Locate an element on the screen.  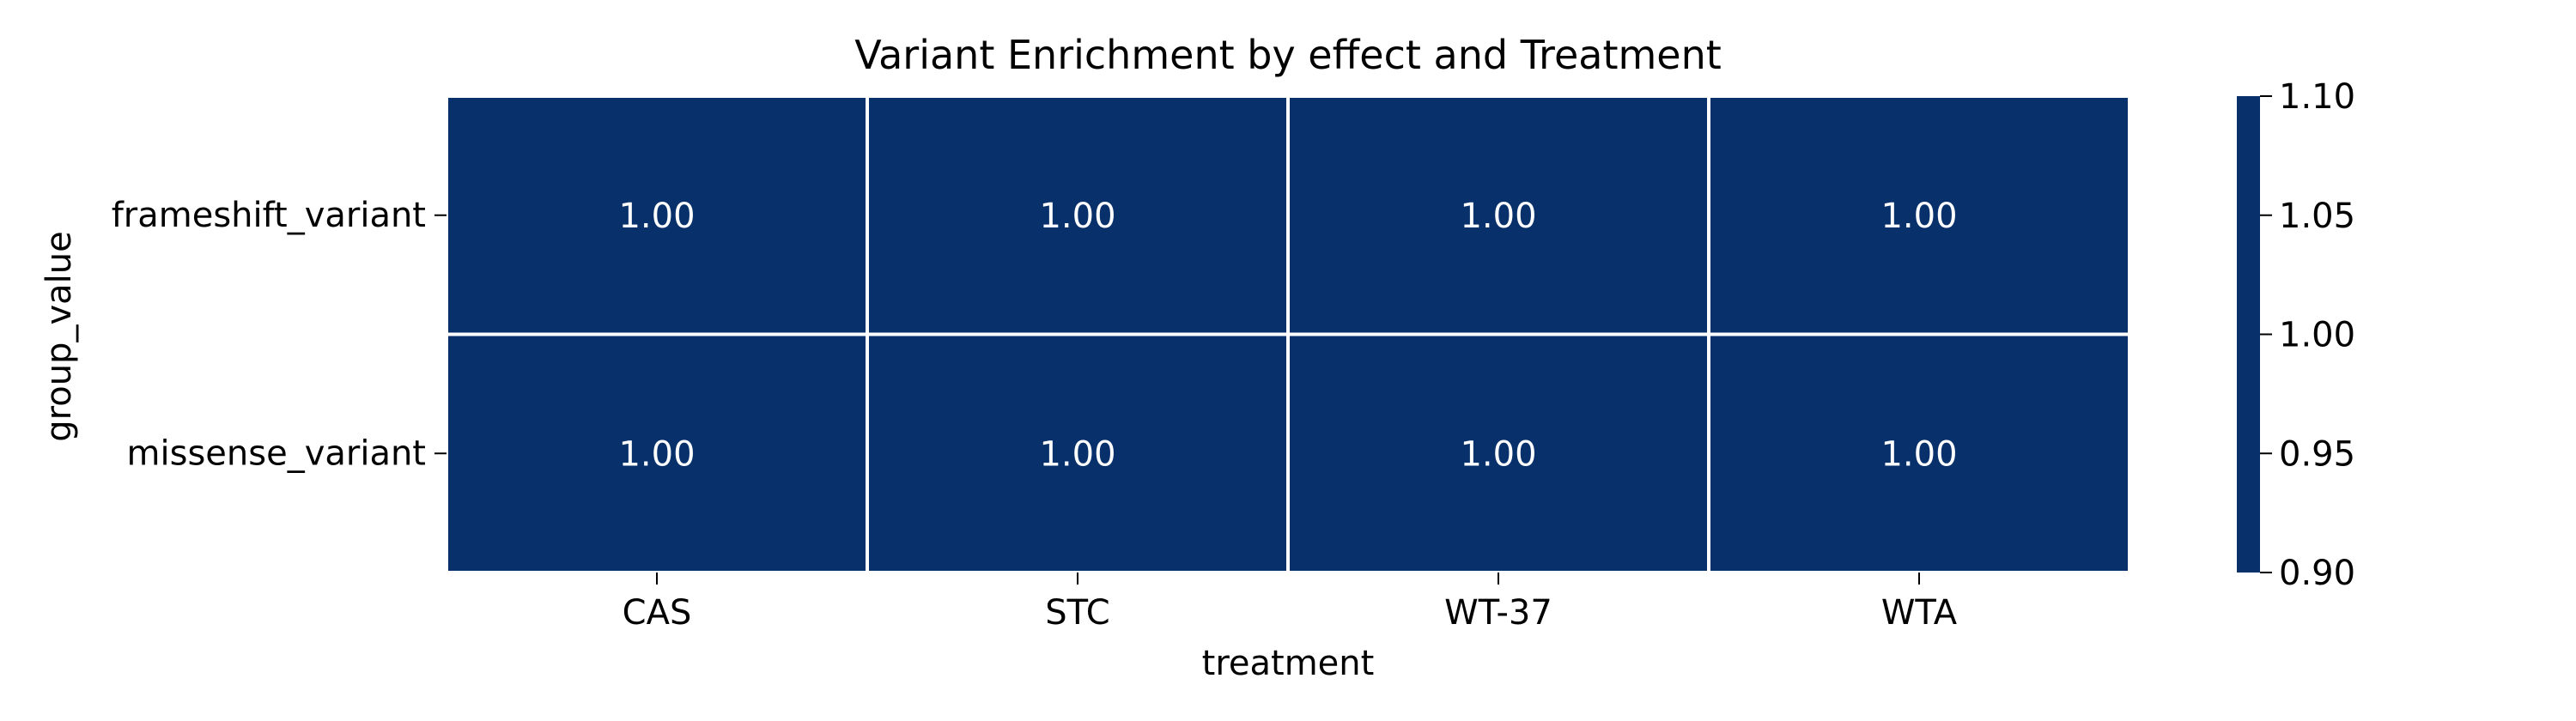
colorbar-tick-label: 1.00 is located at coordinates (2317, 335).